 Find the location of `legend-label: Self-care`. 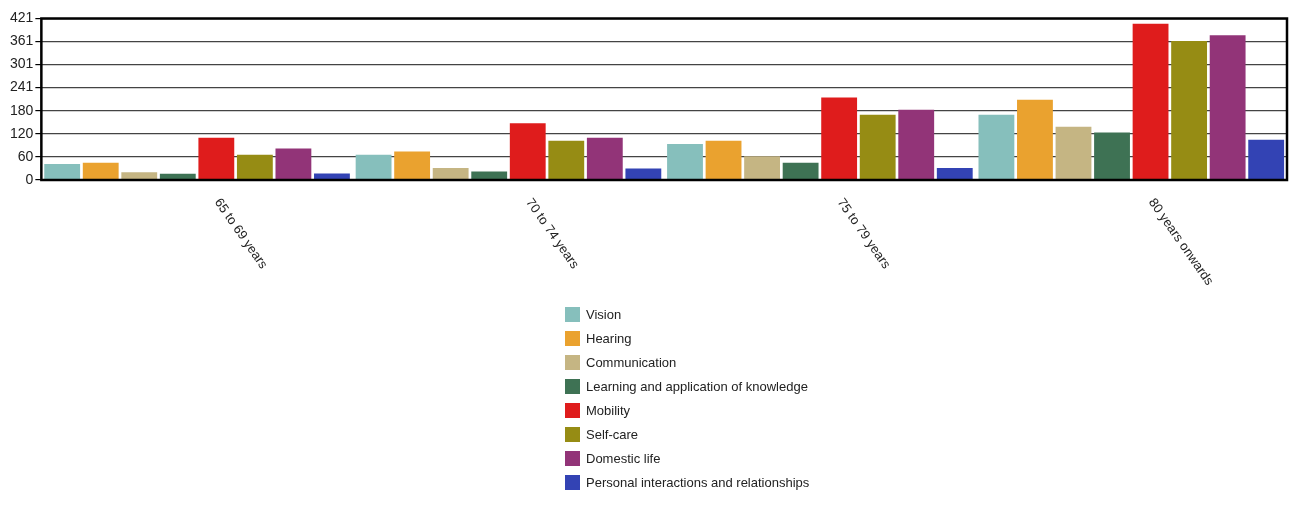

legend-label: Self-care is located at coordinates (612, 434).